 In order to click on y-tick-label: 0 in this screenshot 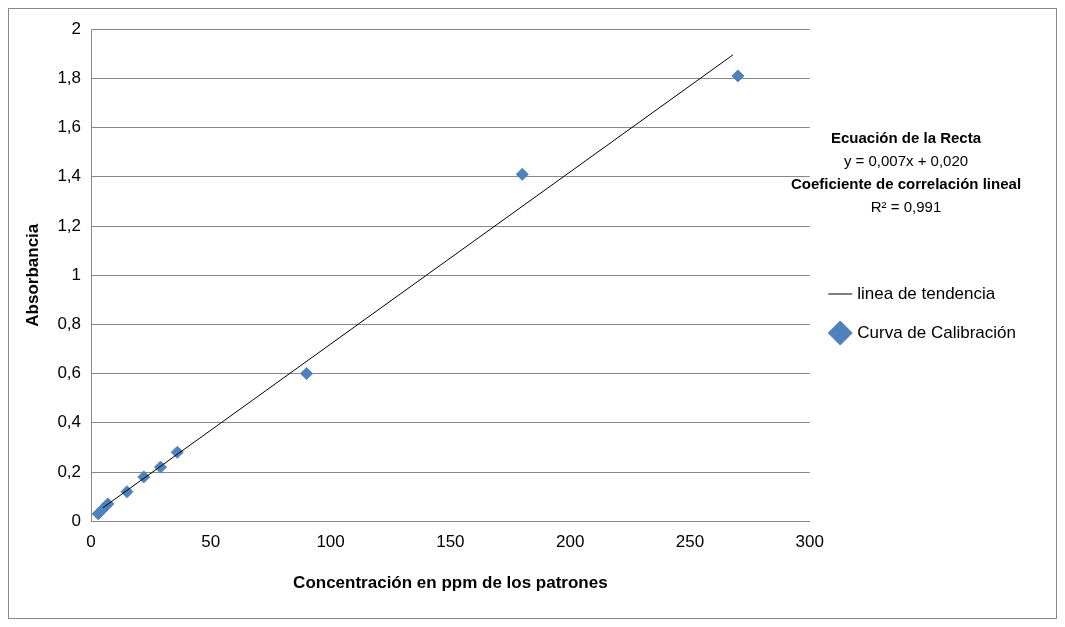, I will do `click(76, 520)`.